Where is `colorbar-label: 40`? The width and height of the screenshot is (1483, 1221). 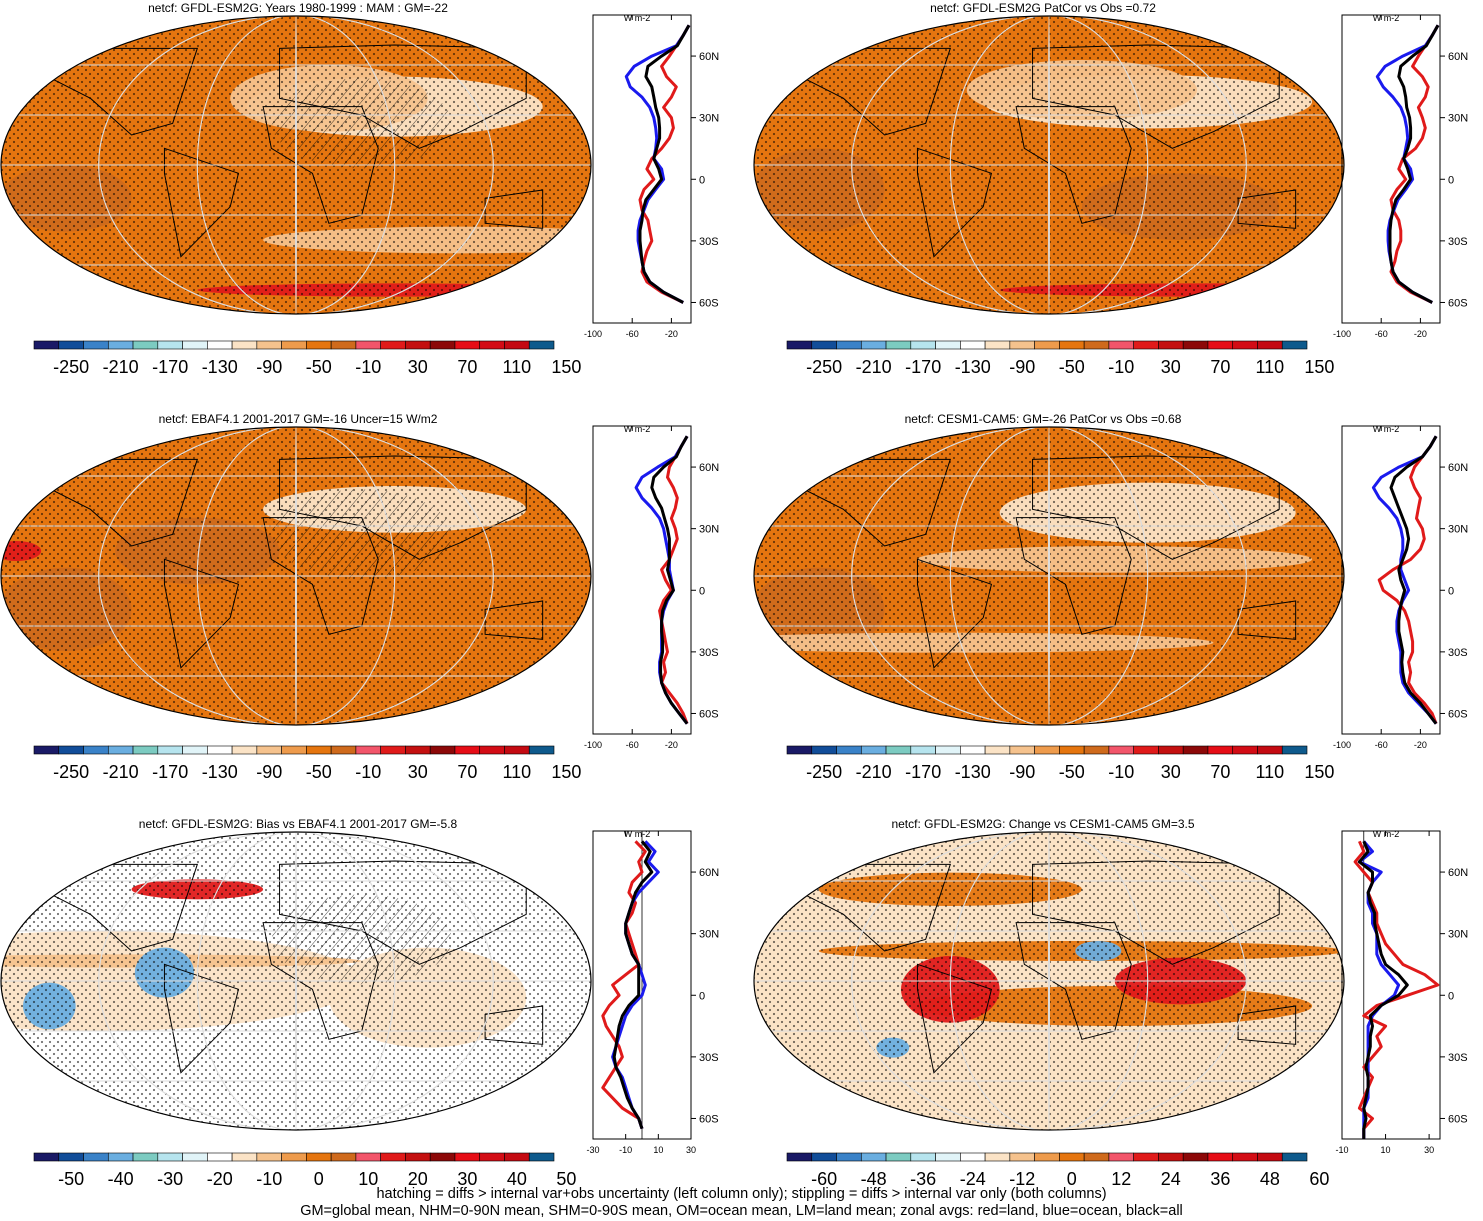
colorbar-label: 40 is located at coordinates (517, 1179).